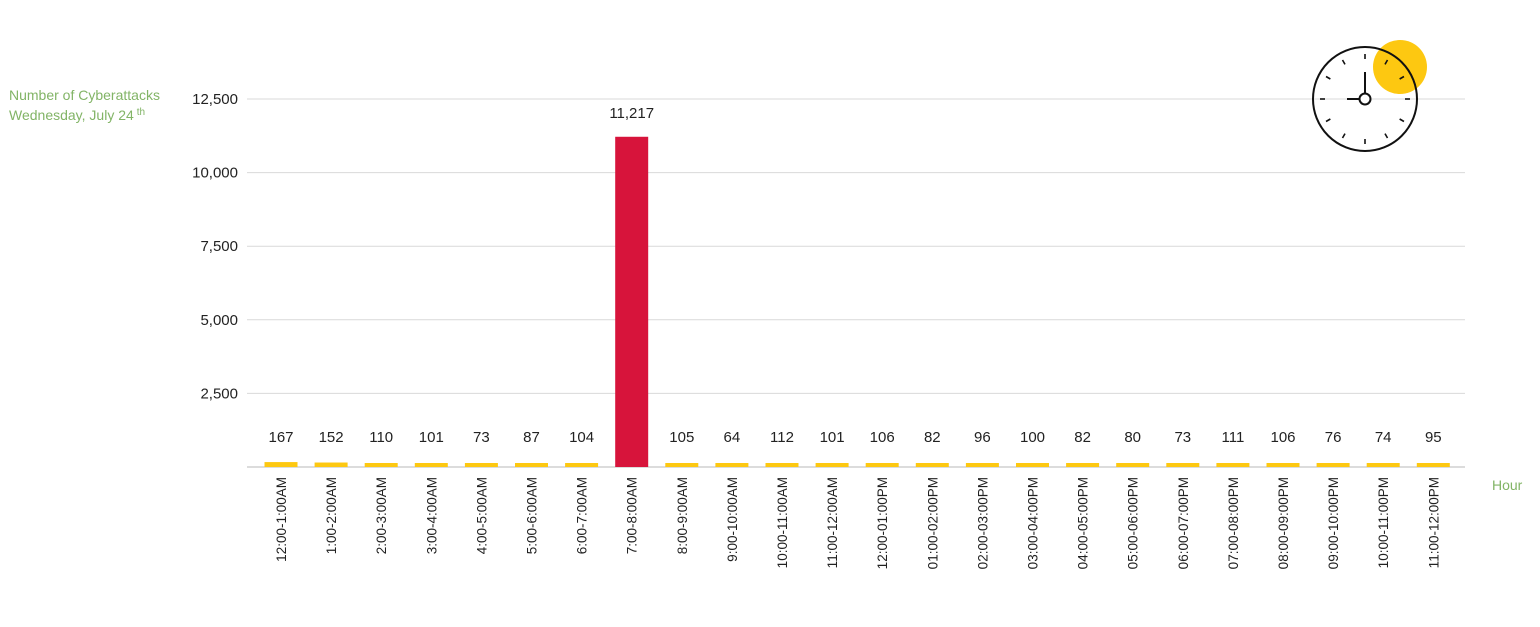 Image resolution: width=1540 pixels, height=627 pixels. What do you see at coordinates (681, 437) in the screenshot?
I see `data-label: 105` at bounding box center [681, 437].